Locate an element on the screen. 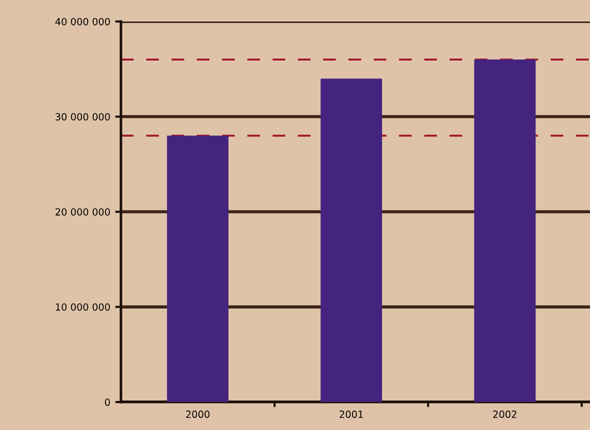 The width and height of the screenshot is (590, 430). y-tick-label: 40 000 000 is located at coordinates (82, 22).